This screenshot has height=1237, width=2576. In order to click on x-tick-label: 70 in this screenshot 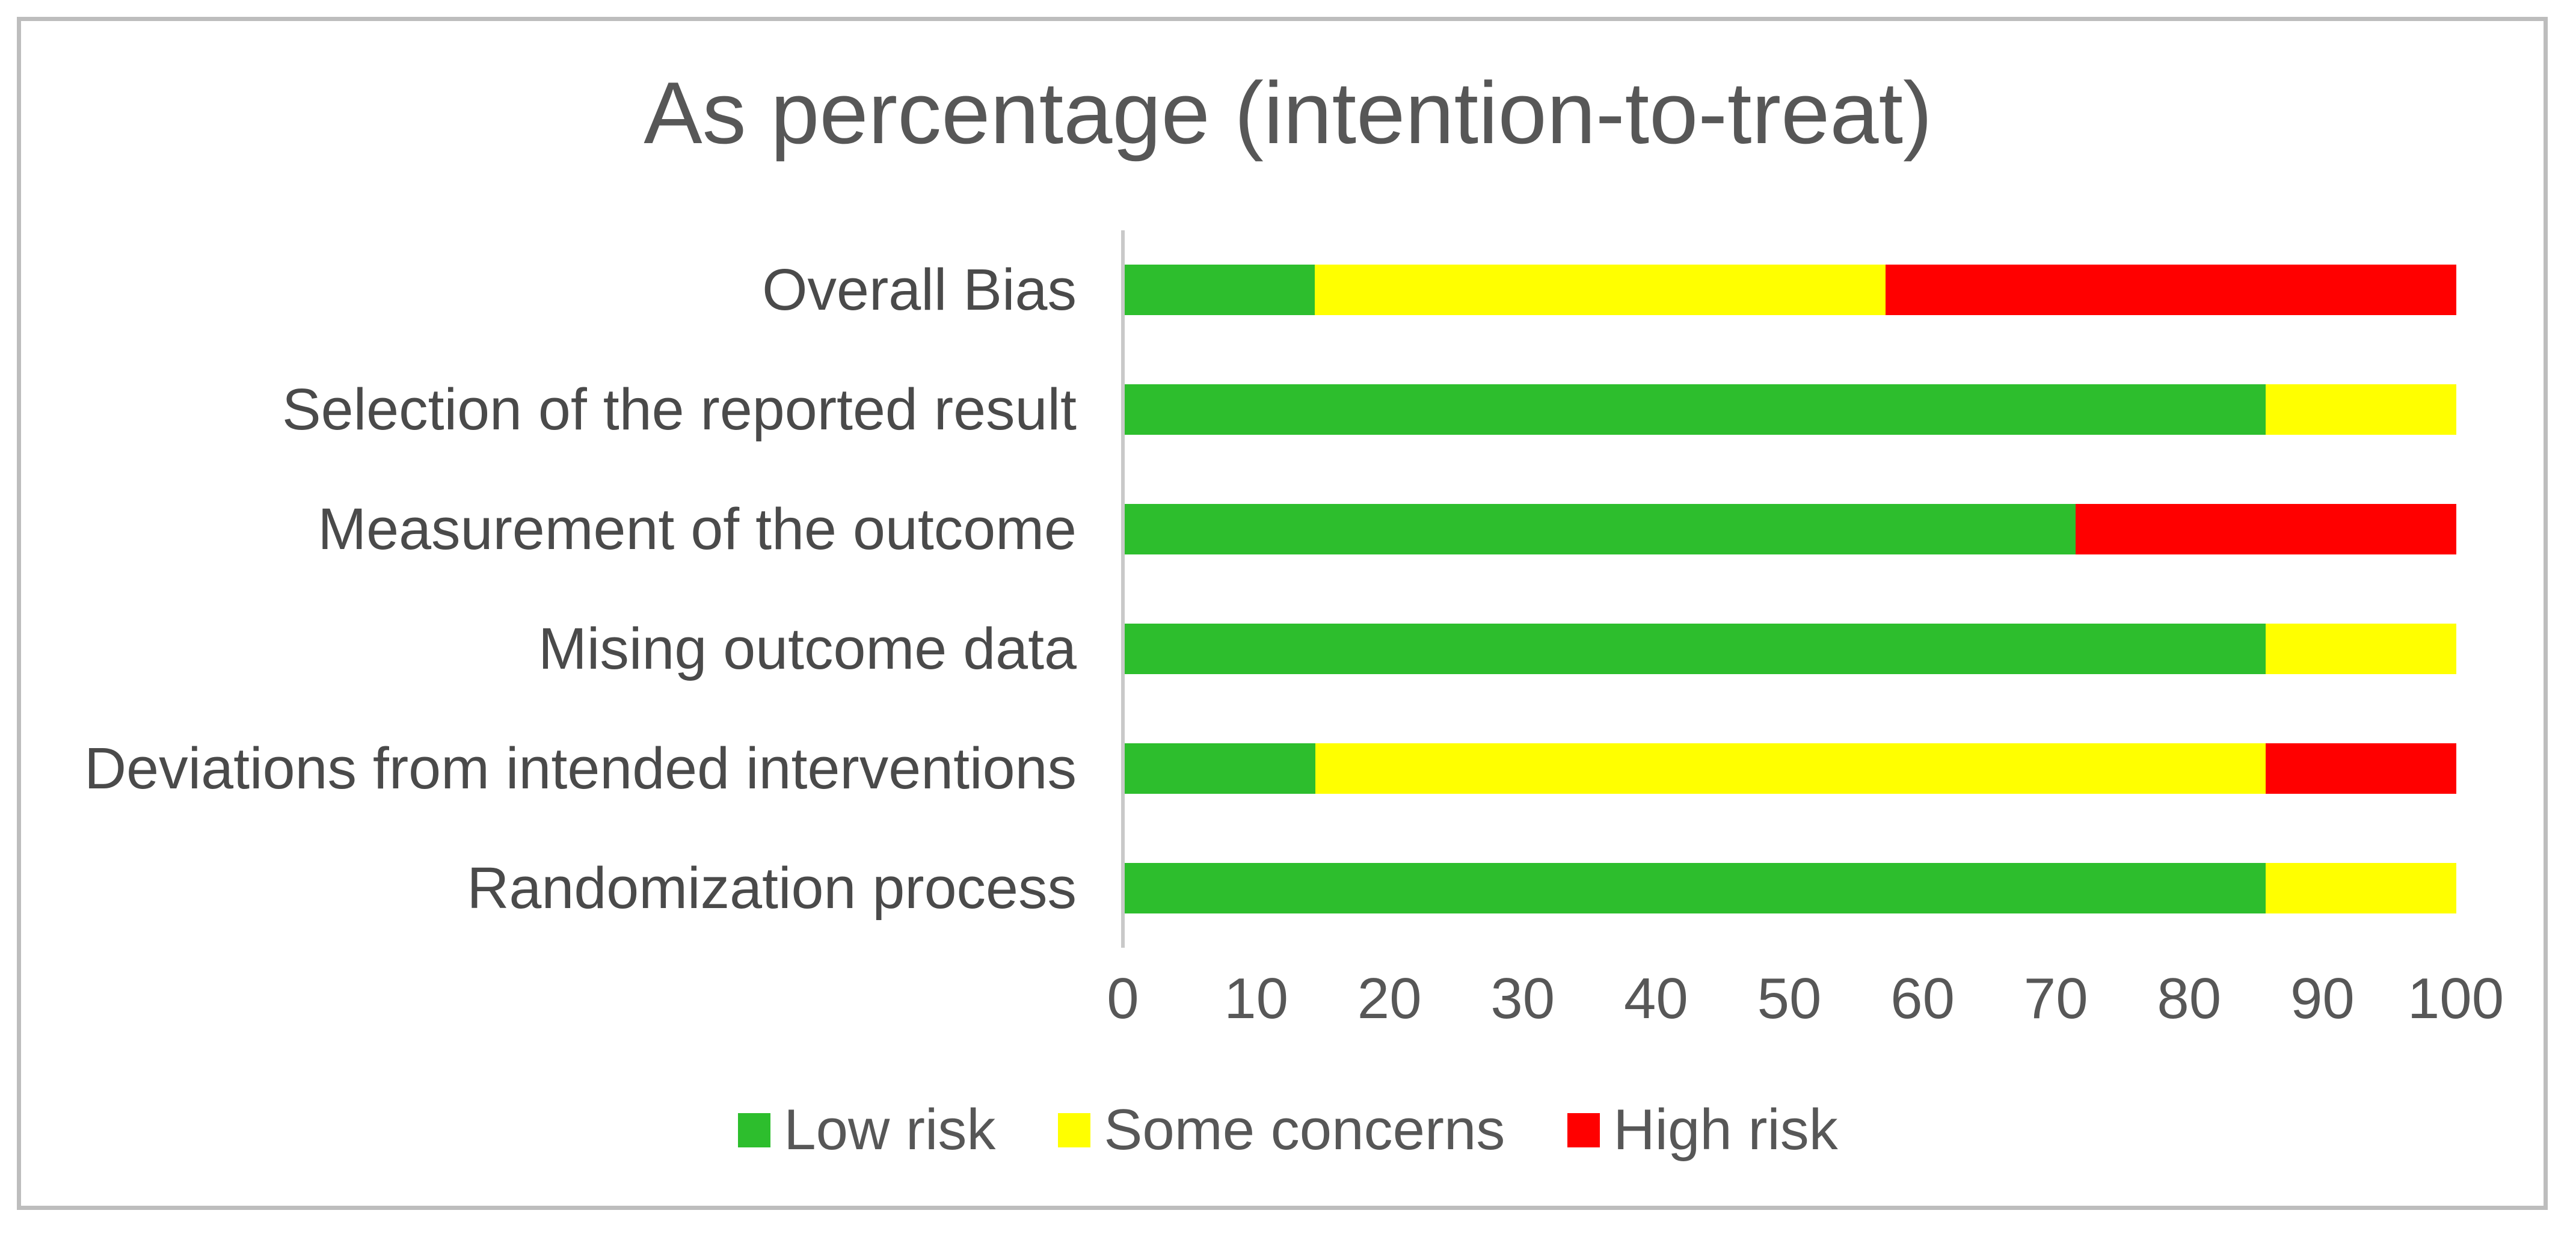, I will do `click(2055, 998)`.